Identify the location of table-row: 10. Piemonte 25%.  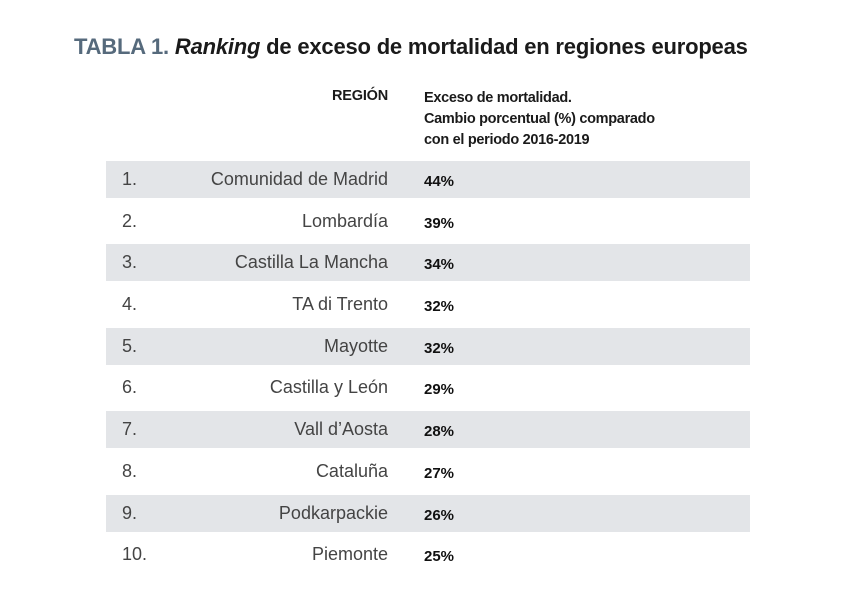
(428, 554).